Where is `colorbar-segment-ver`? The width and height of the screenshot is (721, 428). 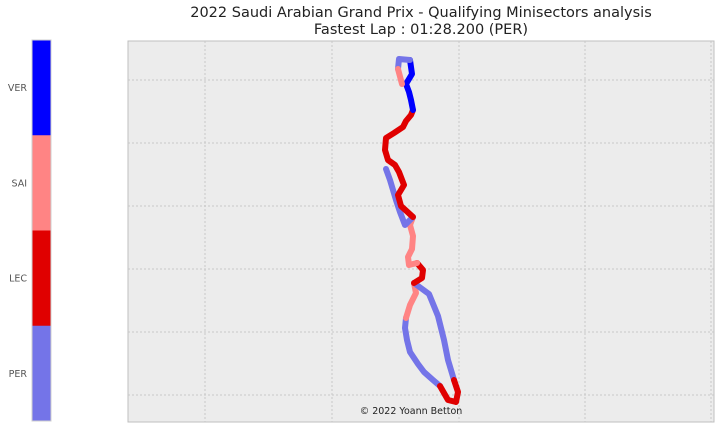
colorbar-segment-ver is located at coordinates (41, 88).